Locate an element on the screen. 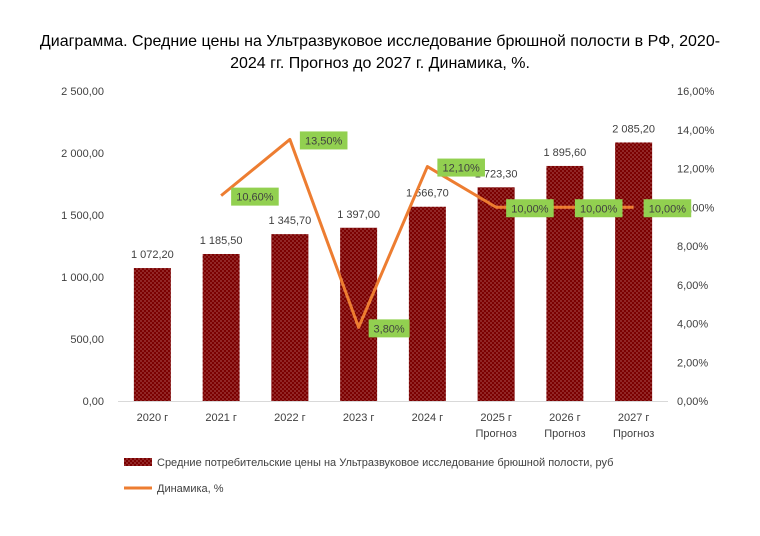 The height and width of the screenshot is (536, 760). line-label-text: 10,60% is located at coordinates (255, 198).